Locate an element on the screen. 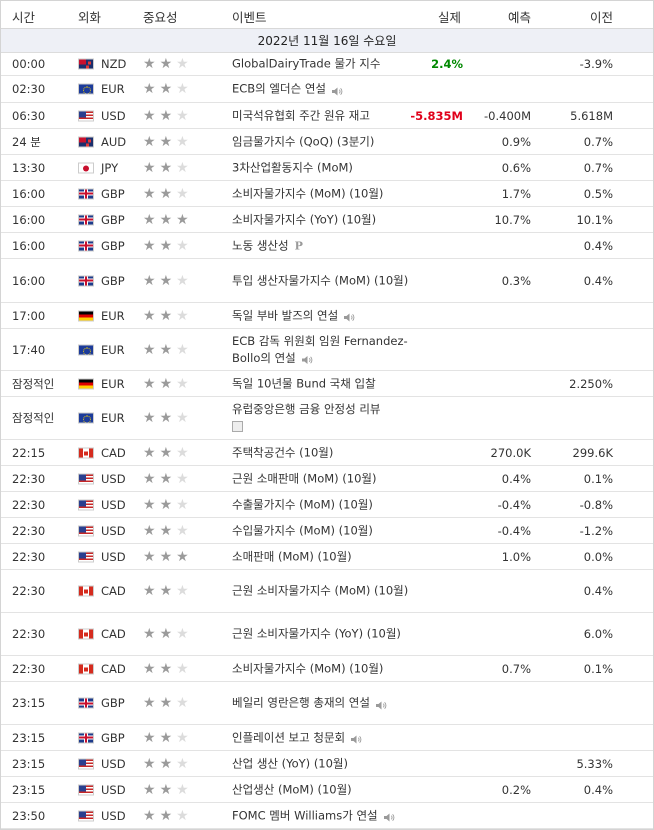 The image size is (654, 830). event-row: 23:50 USD ★★★ FOMC 멤버 Williams가 연설 is located at coordinates (327, 816).